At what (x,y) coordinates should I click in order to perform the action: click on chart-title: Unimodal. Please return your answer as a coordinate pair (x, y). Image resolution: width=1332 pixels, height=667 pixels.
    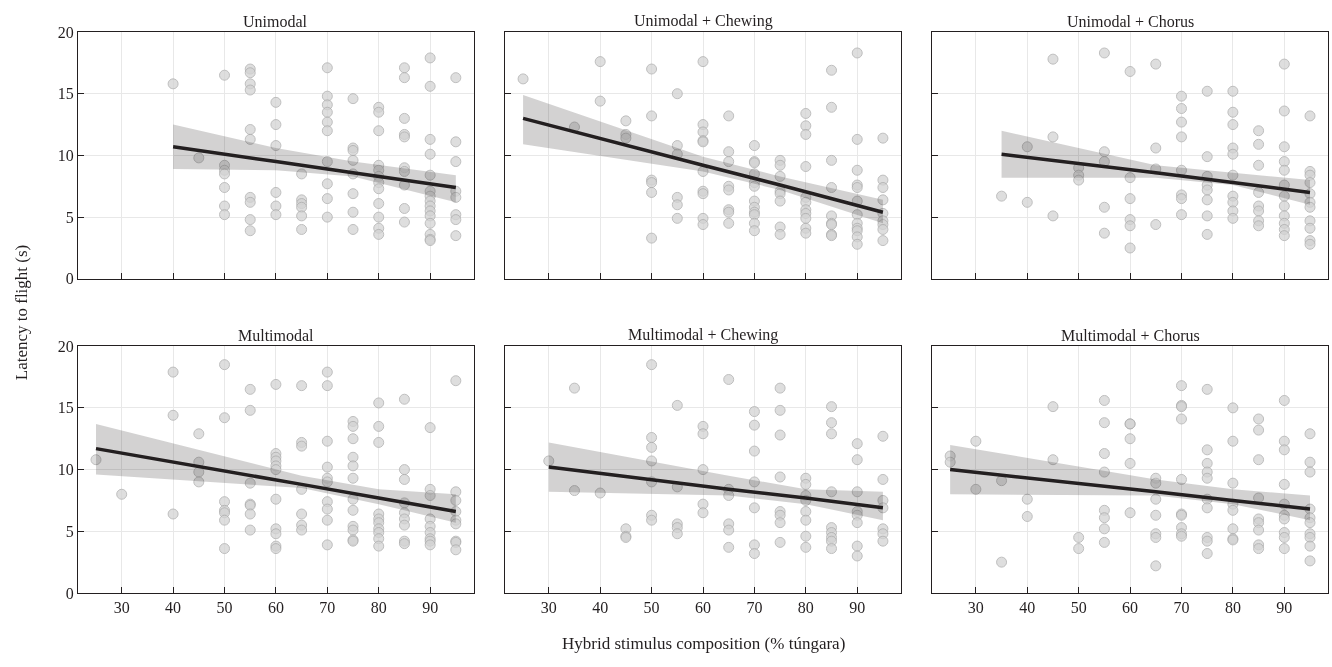
    Looking at the image, I should click on (275, 21).